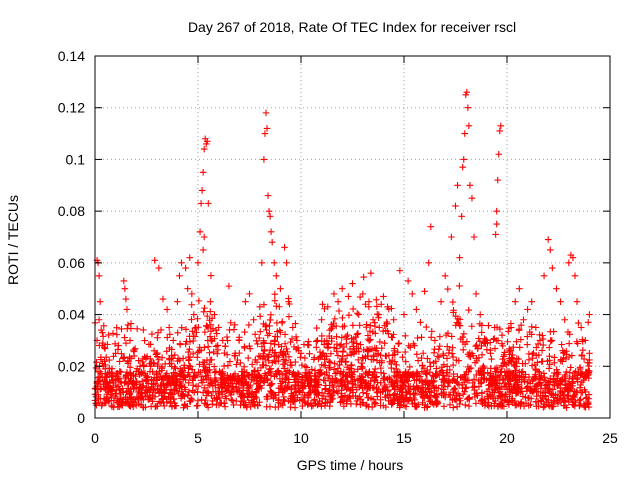  I want to click on x-tick-label: 5, so click(198, 438).